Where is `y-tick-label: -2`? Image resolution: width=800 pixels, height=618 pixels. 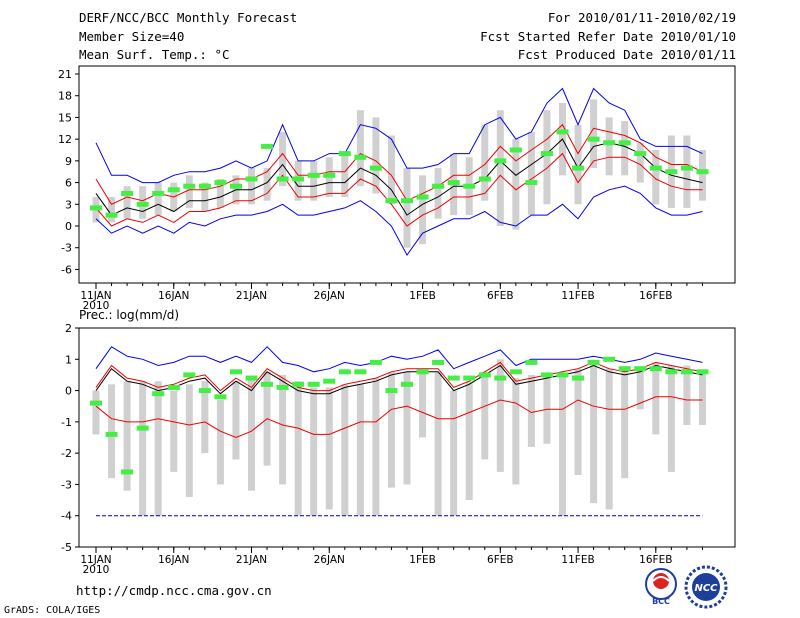 y-tick-label: -2 is located at coordinates (66, 453).